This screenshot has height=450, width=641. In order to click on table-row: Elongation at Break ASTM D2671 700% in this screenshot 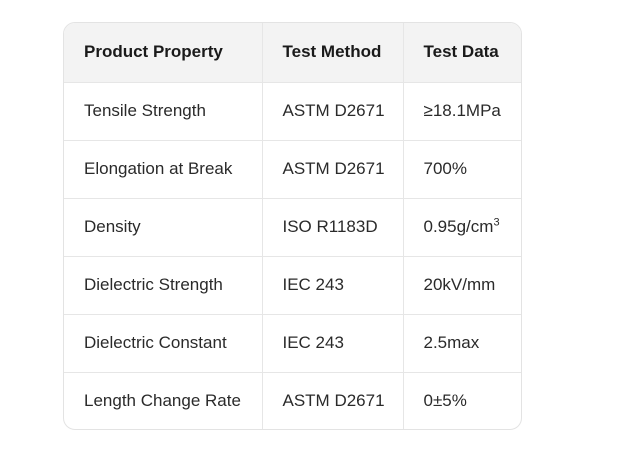, I will do `click(292, 169)`.